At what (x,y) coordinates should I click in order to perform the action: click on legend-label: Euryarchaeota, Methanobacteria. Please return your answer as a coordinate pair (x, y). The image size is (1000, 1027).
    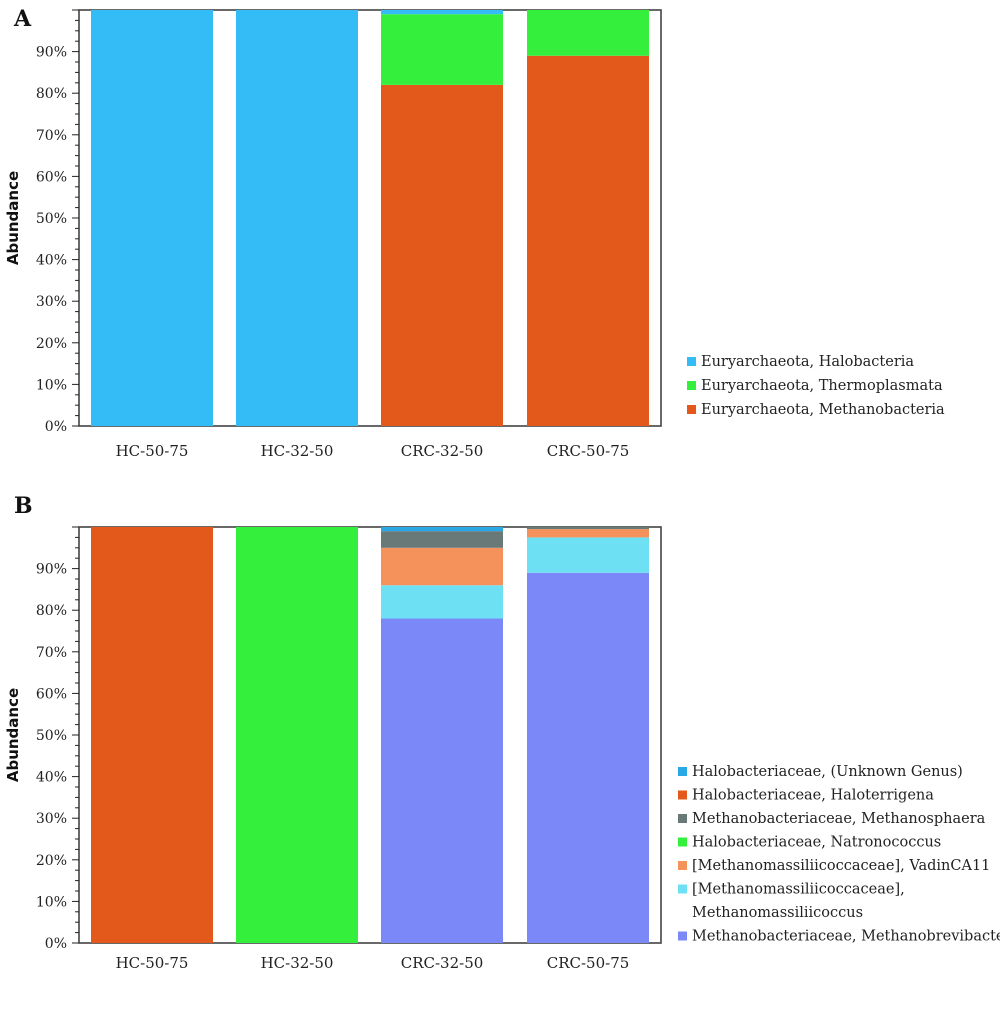
    Looking at the image, I should click on (823, 410).